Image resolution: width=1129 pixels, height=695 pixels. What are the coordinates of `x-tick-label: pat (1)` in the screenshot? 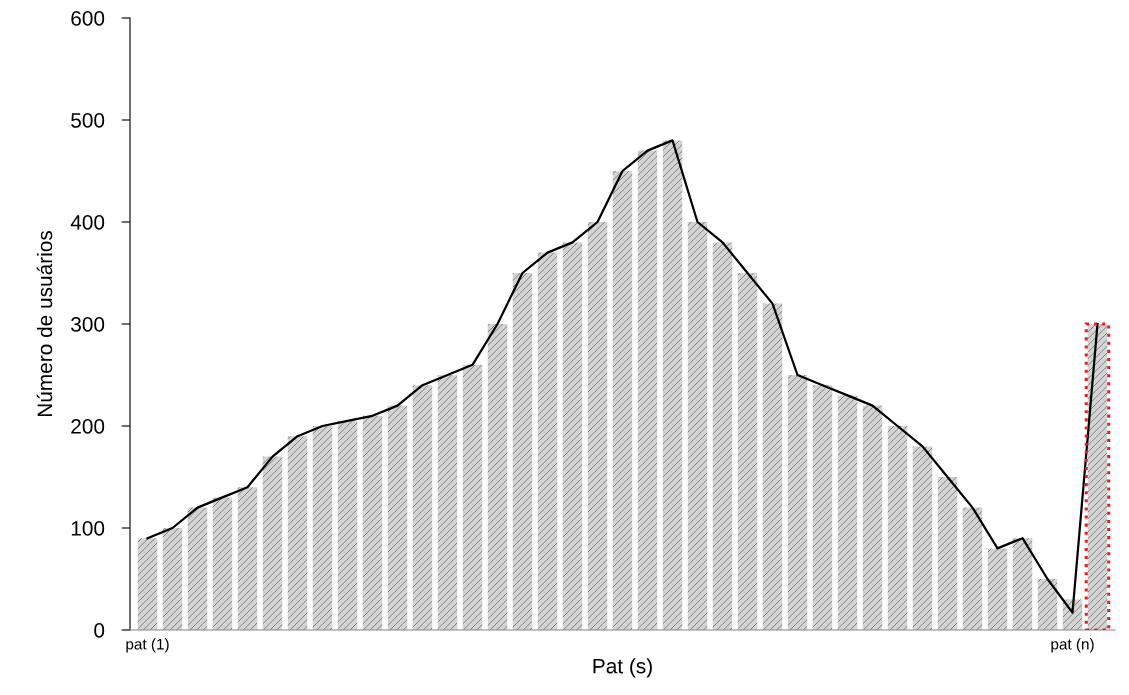 It's located at (147, 645).